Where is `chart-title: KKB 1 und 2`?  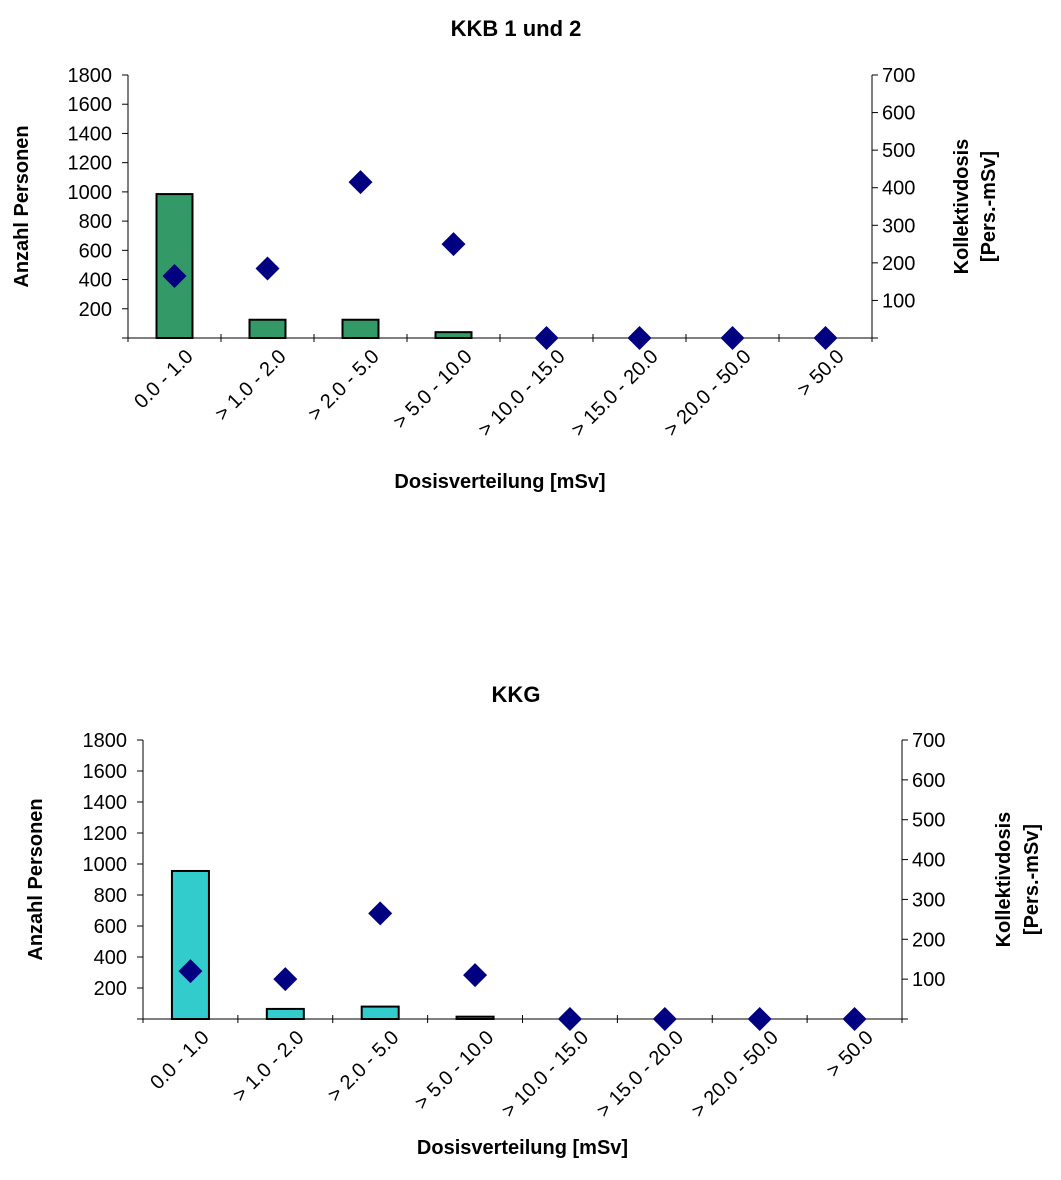
chart-title: KKB 1 und 2 is located at coordinates (516, 28).